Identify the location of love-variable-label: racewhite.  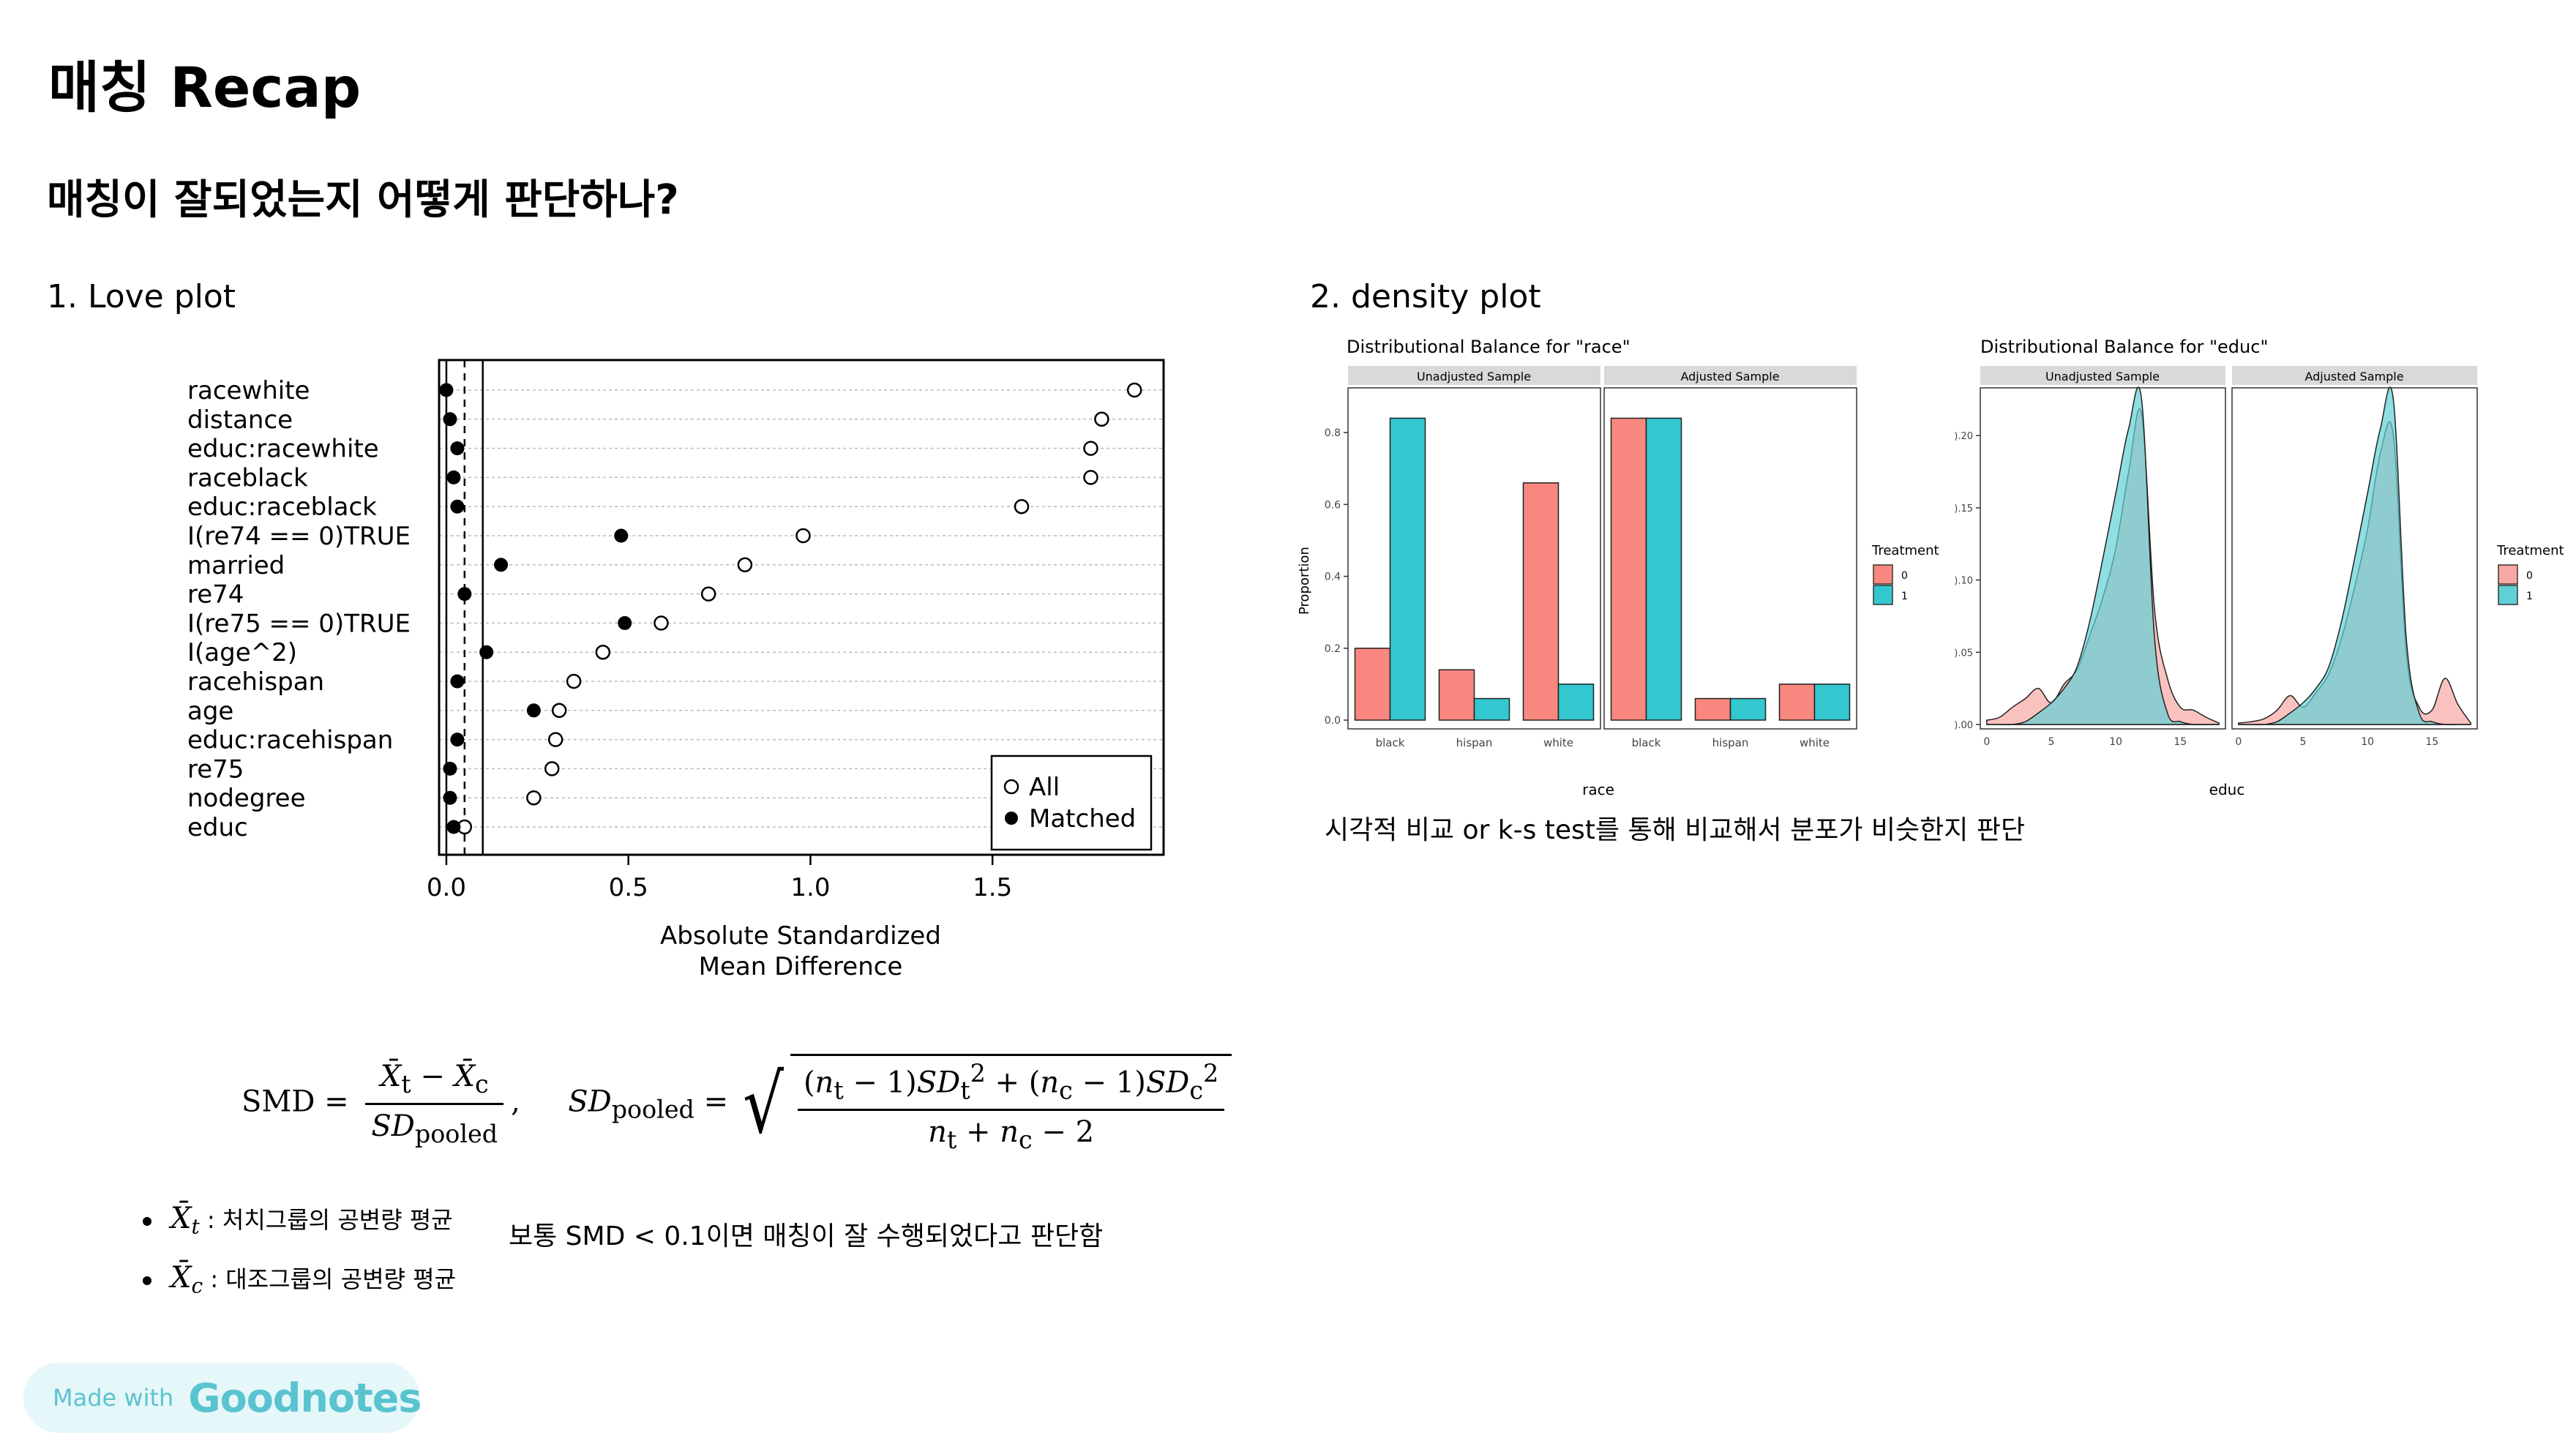
(248, 390).